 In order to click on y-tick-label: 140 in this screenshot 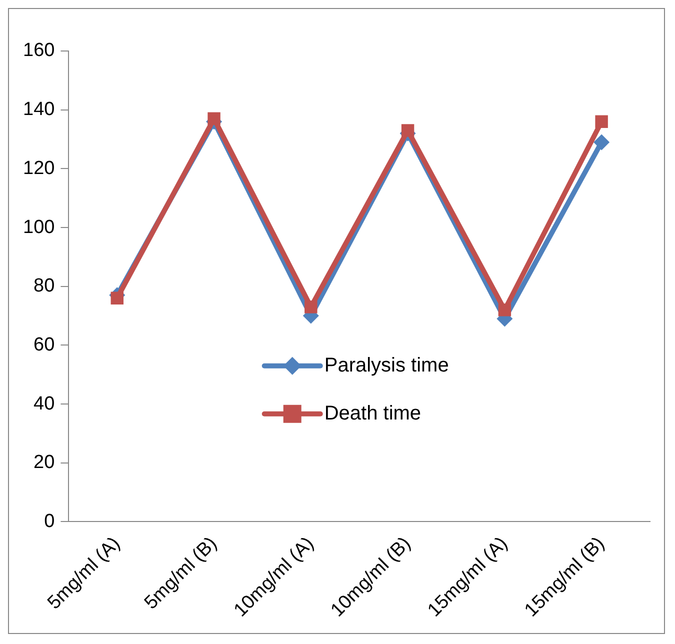, I will do `click(39, 109)`.